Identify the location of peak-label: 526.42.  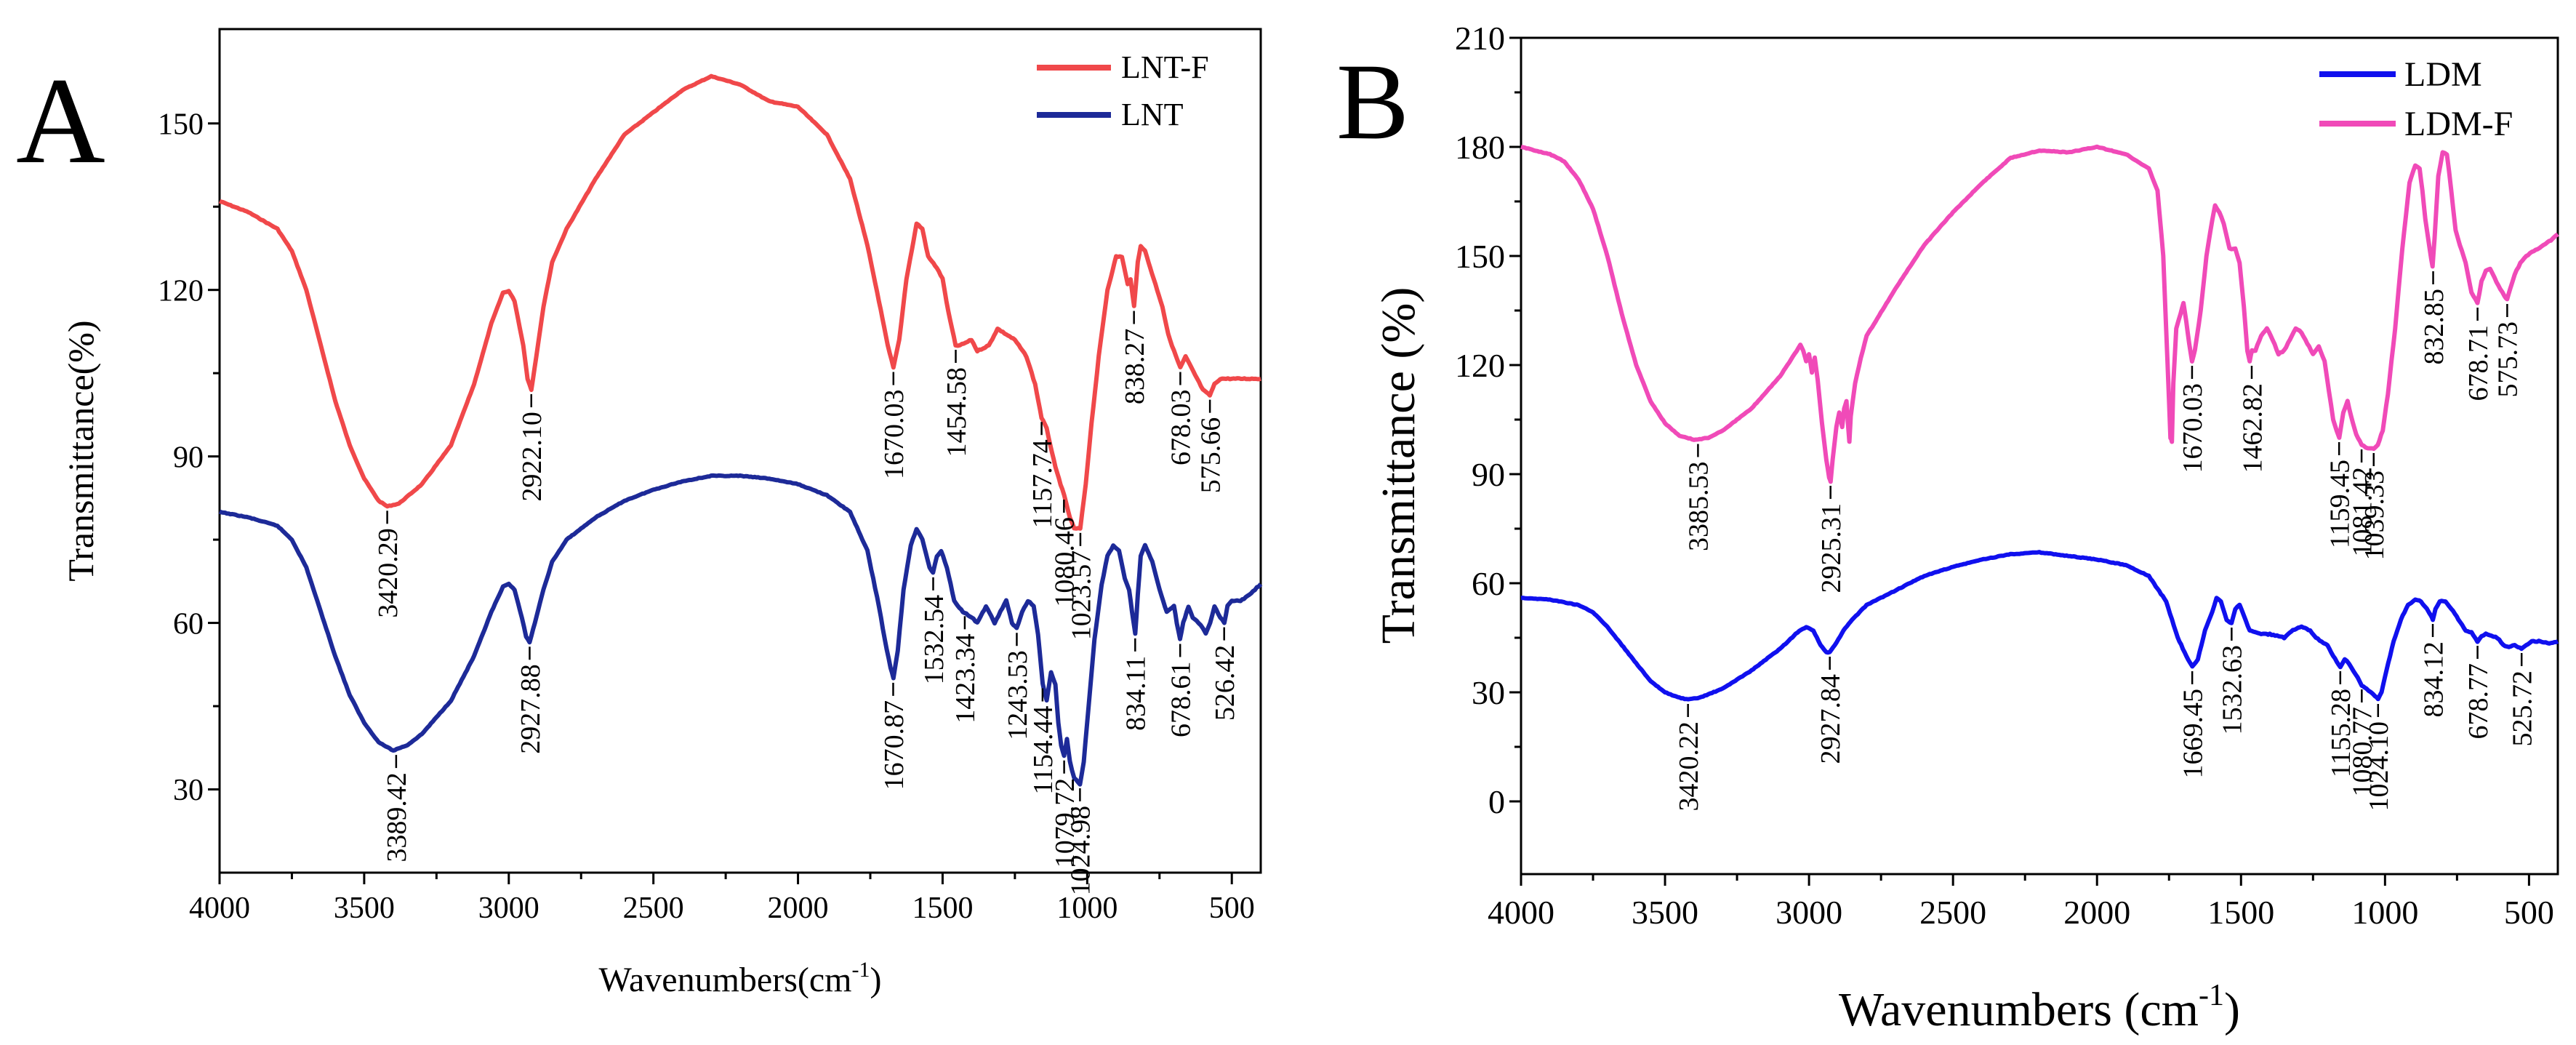
(1225, 683).